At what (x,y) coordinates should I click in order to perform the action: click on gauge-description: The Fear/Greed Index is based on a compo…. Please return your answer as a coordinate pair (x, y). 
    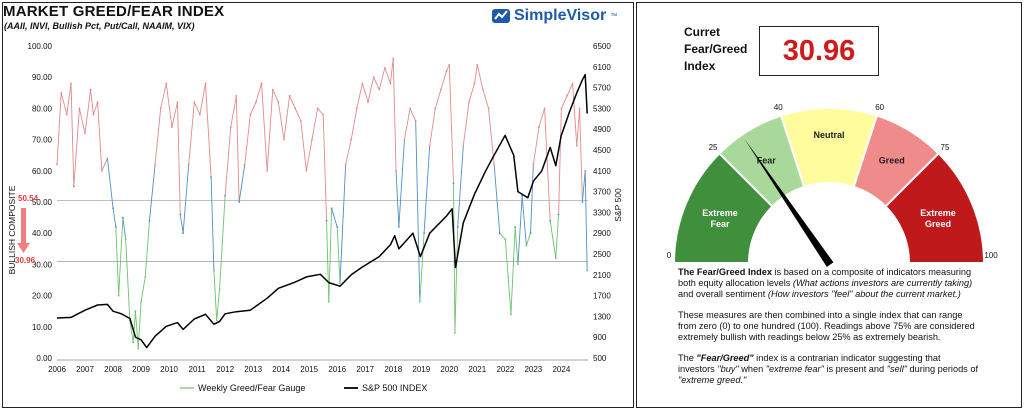
    Looking at the image, I should click on (828, 331).